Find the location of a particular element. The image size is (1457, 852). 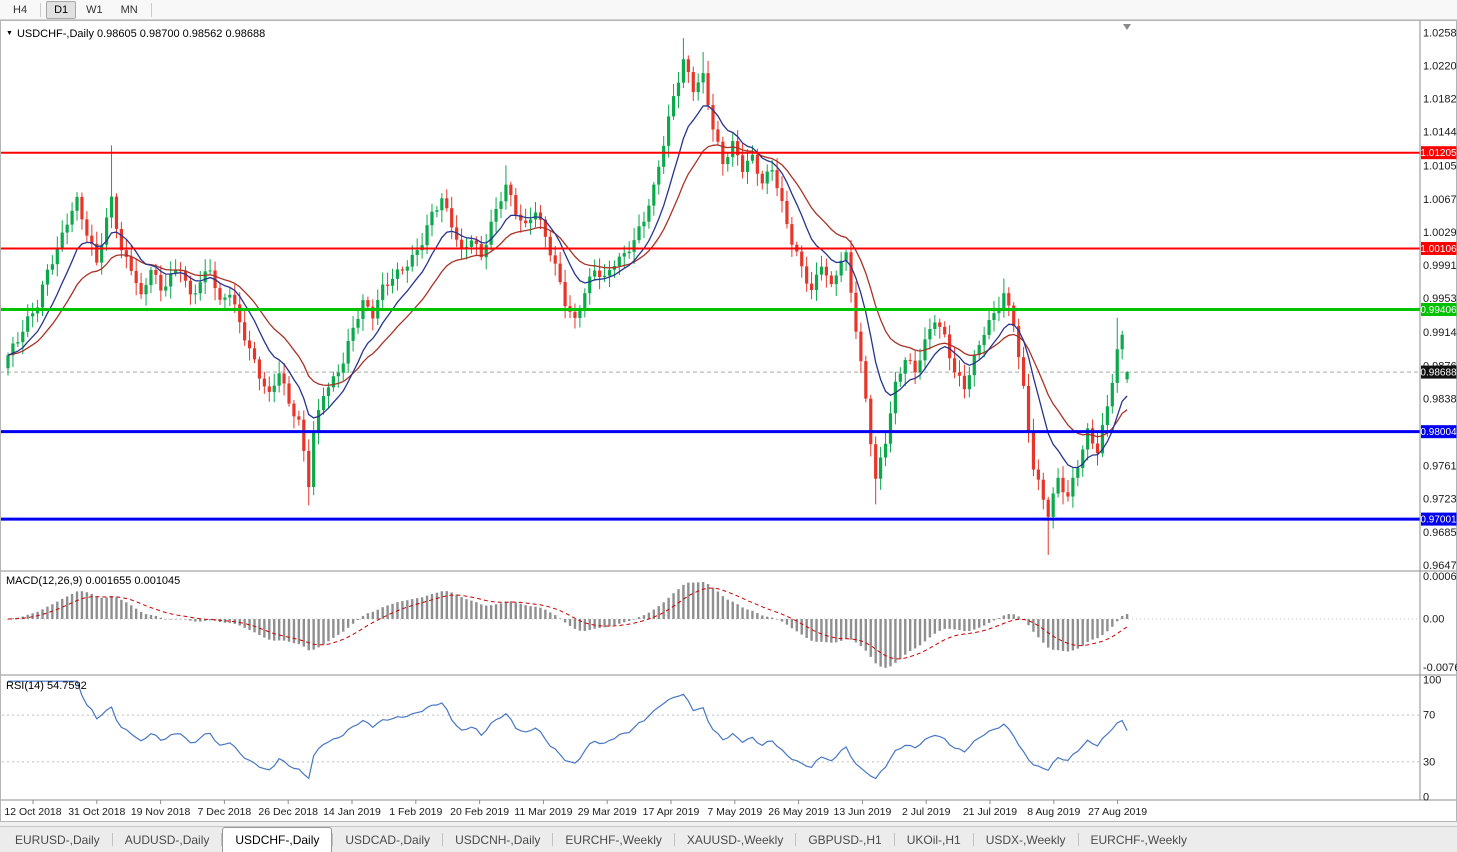

svg-text: 1.00106 is located at coordinates (1438, 249).